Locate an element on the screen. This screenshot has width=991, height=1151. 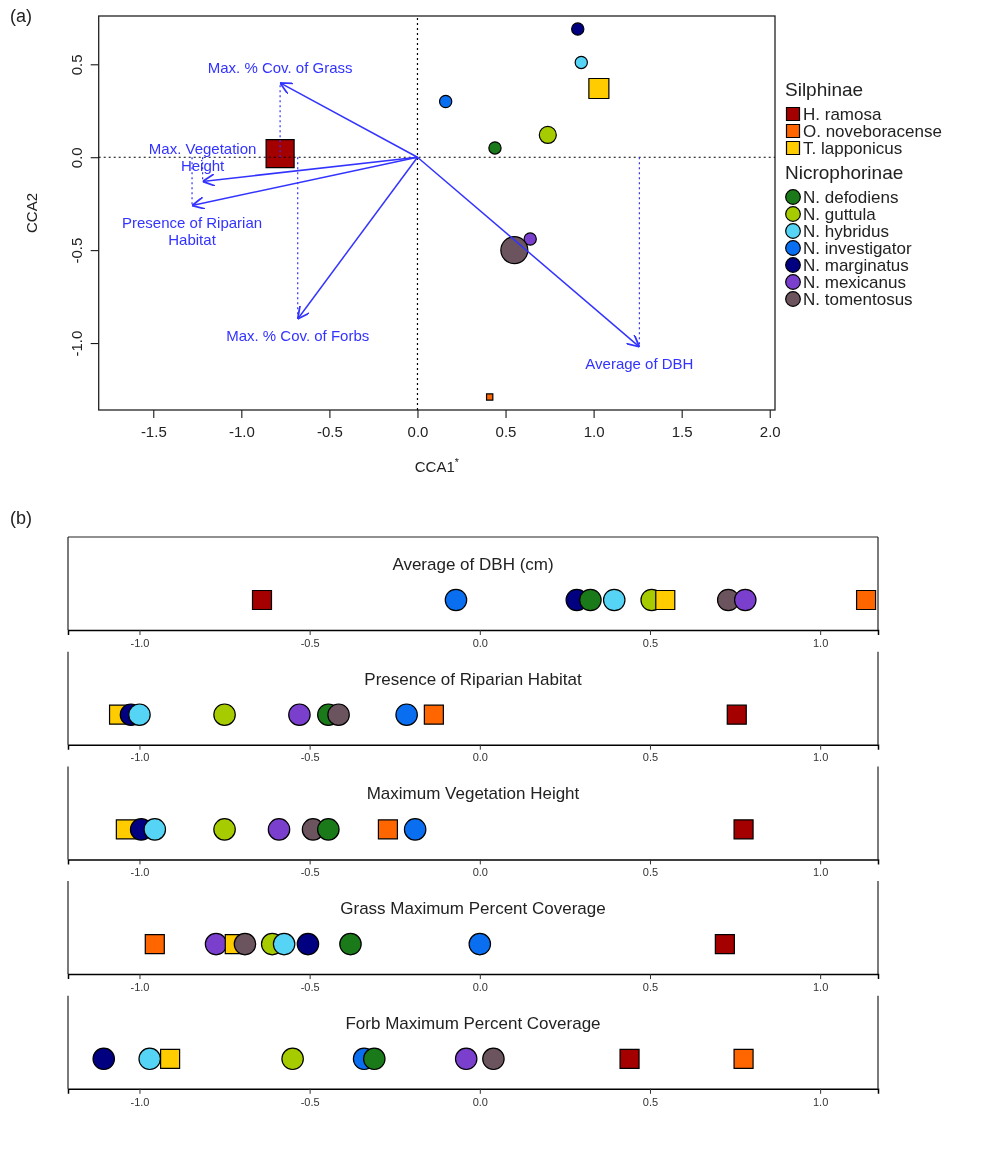
x-axis-title: CCA1$^{*}$ is located at coordinates (436, 465).